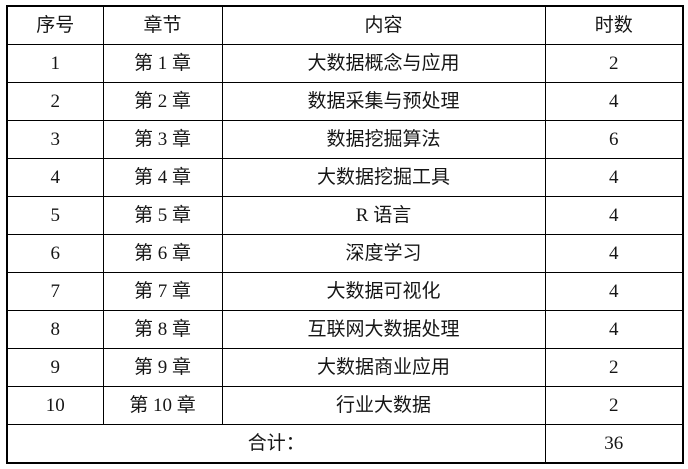 Image resolution: width=688 pixels, height=469 pixels. I want to click on total-row: 合计： 36, so click(345, 444).